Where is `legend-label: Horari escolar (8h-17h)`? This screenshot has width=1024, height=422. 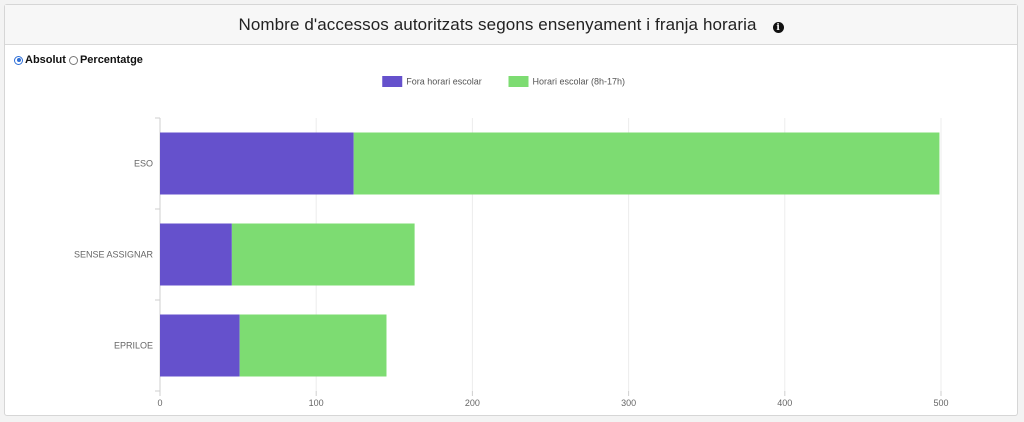
legend-label: Horari escolar (8h-17h) is located at coordinates (579, 82).